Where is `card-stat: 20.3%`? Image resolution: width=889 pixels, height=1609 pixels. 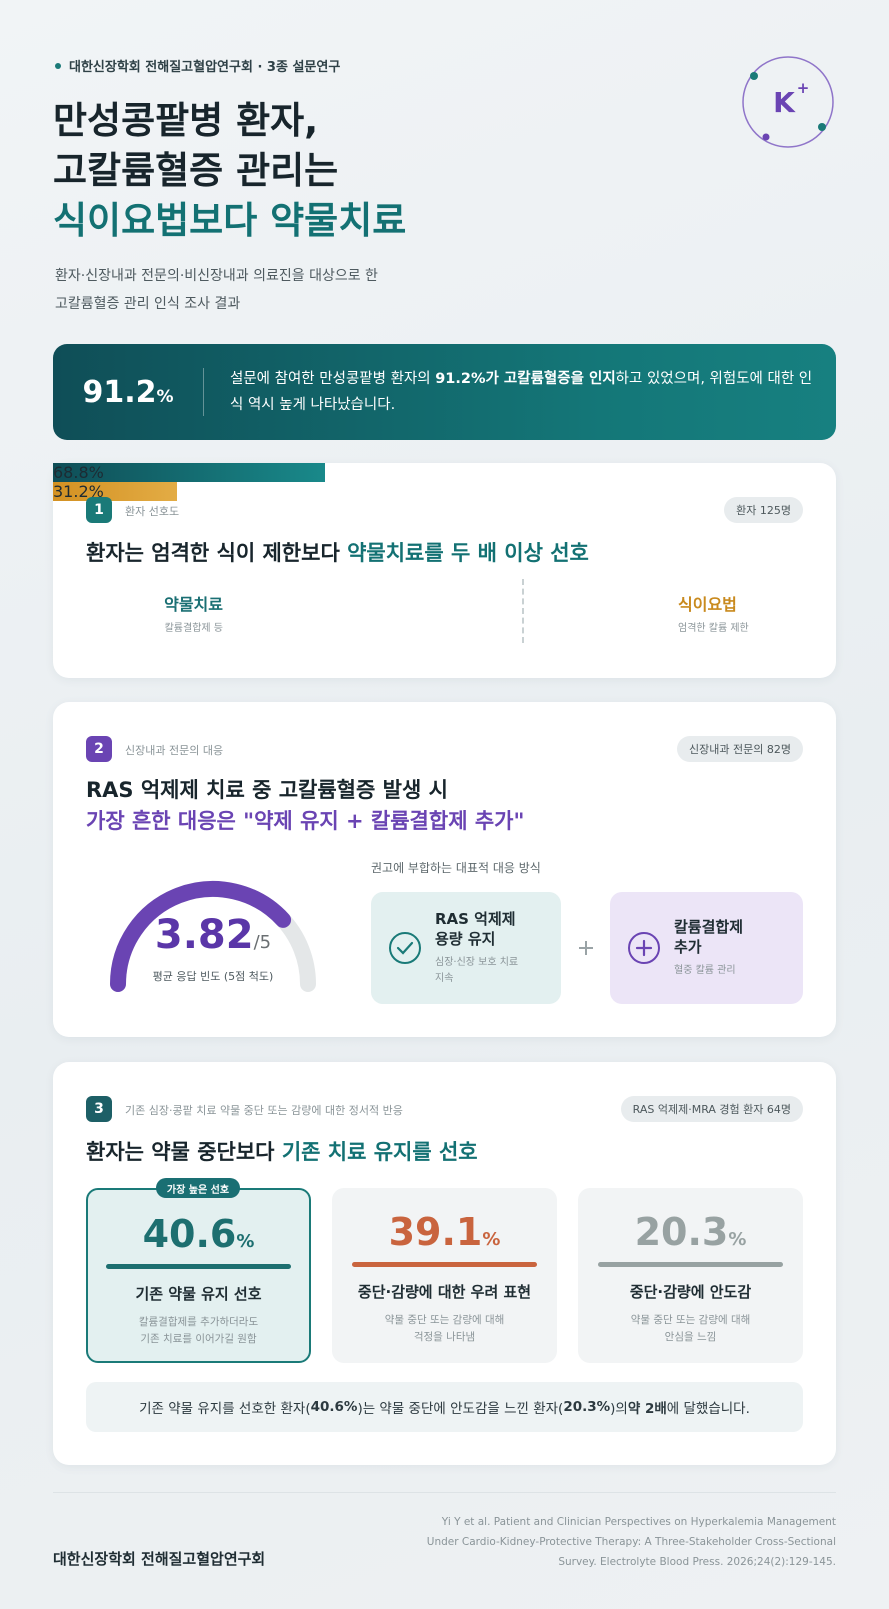
card-stat: 20.3% is located at coordinates (690, 1232).